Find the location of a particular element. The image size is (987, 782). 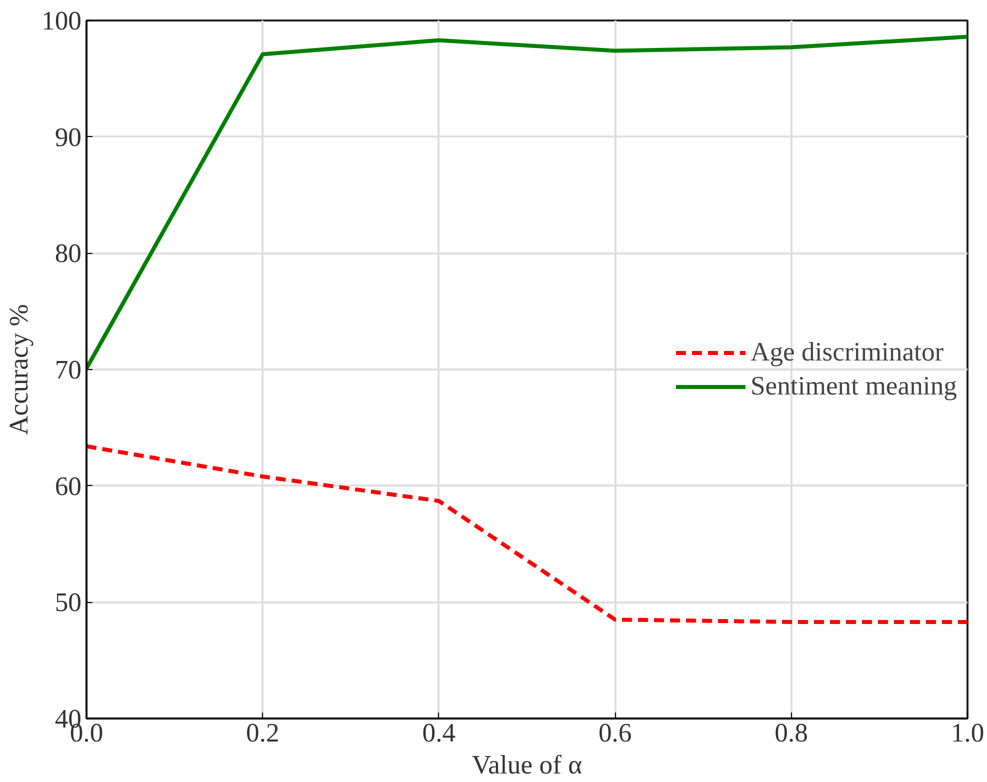

x-tick-label: 0.6 is located at coordinates (615, 733).